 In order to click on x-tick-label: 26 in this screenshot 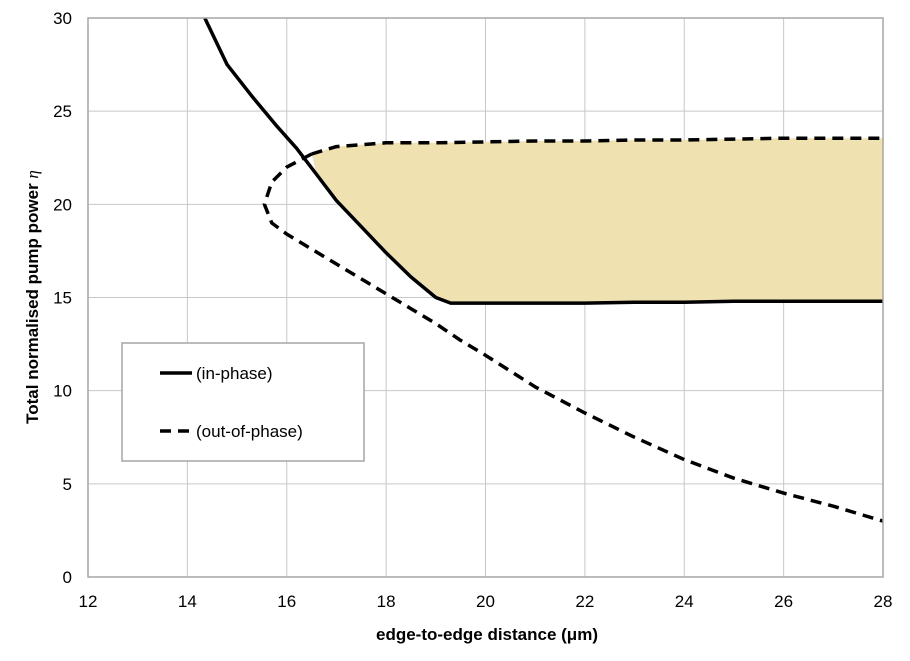, I will do `click(783, 601)`.